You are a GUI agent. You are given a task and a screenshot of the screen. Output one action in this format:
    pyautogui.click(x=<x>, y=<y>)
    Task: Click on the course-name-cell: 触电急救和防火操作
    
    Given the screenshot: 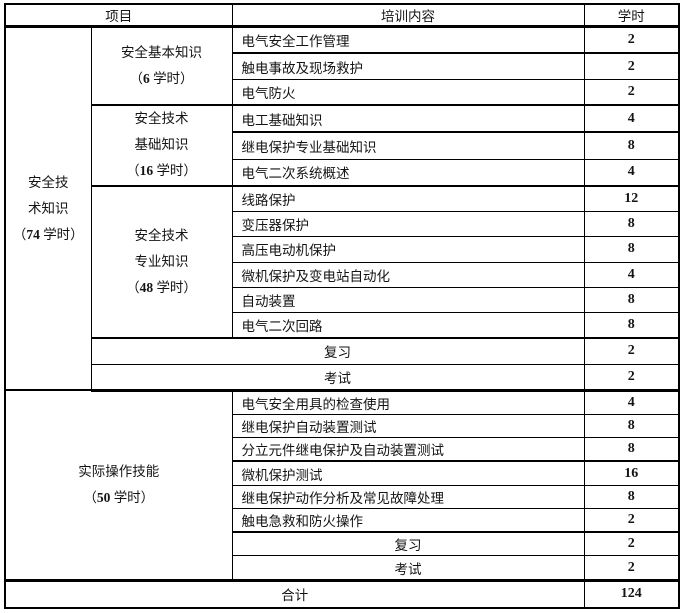 What is the action you would take?
    pyautogui.click(x=408, y=520)
    